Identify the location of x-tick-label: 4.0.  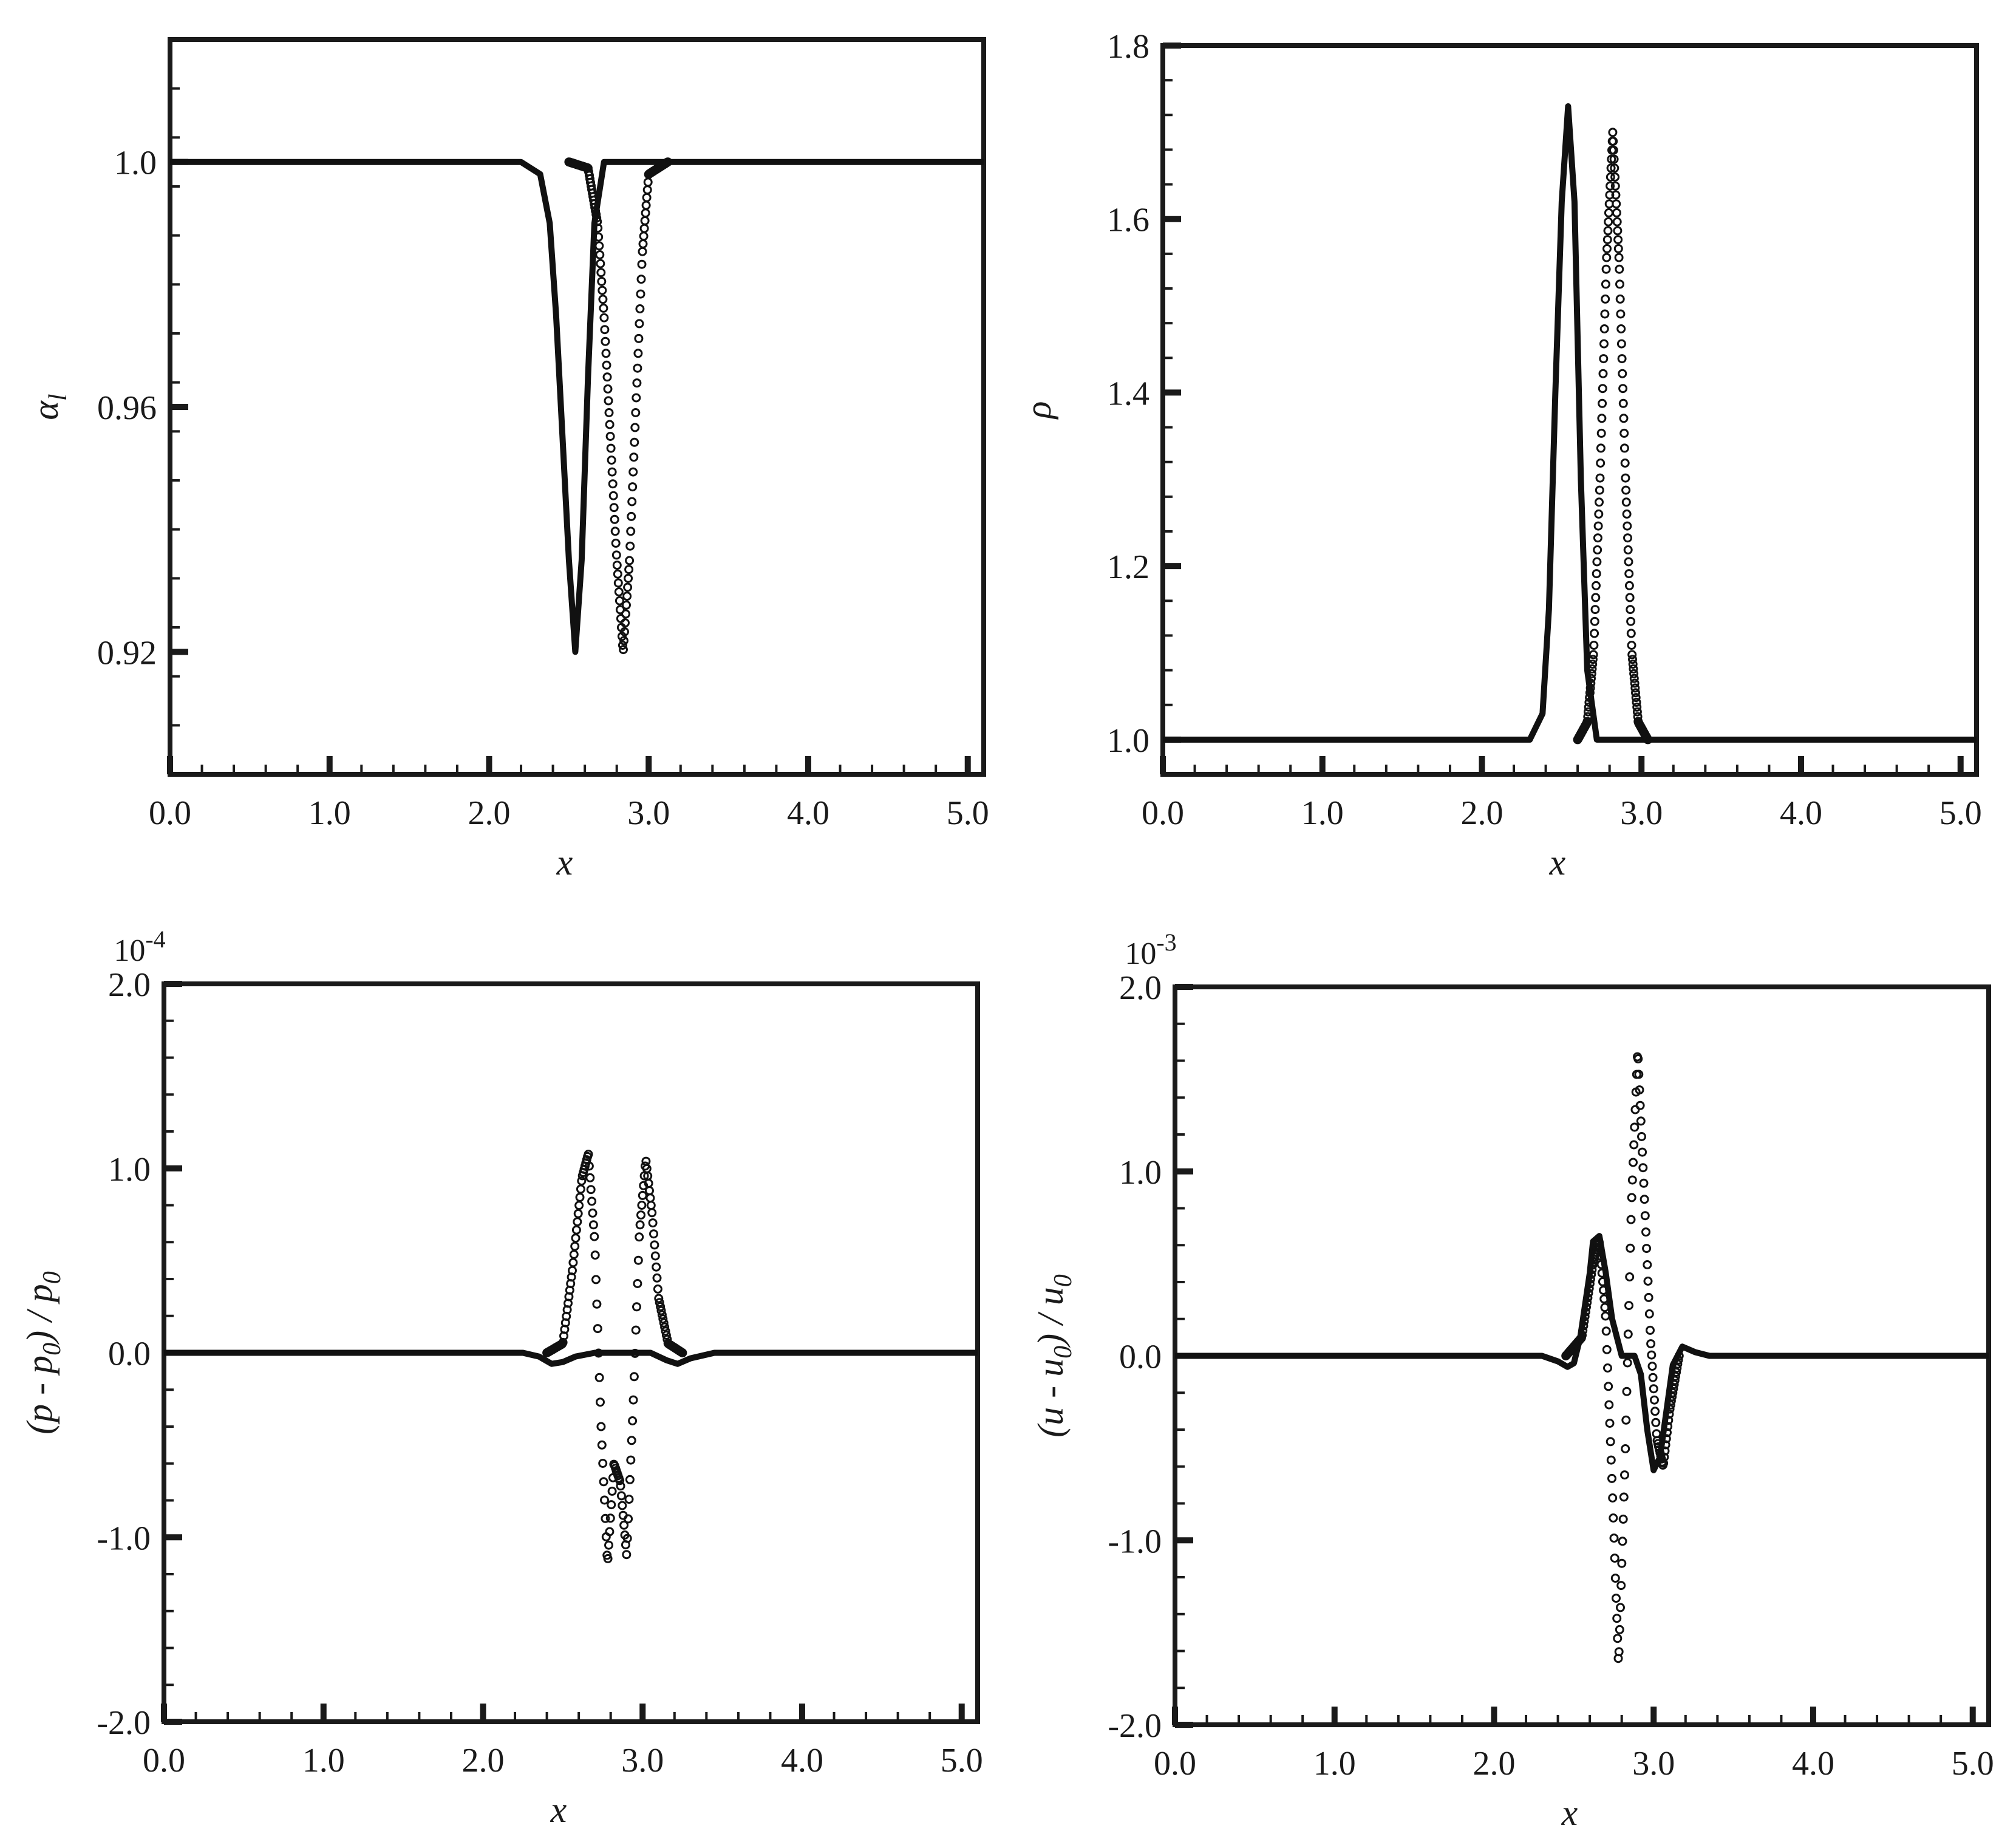
(802, 1761).